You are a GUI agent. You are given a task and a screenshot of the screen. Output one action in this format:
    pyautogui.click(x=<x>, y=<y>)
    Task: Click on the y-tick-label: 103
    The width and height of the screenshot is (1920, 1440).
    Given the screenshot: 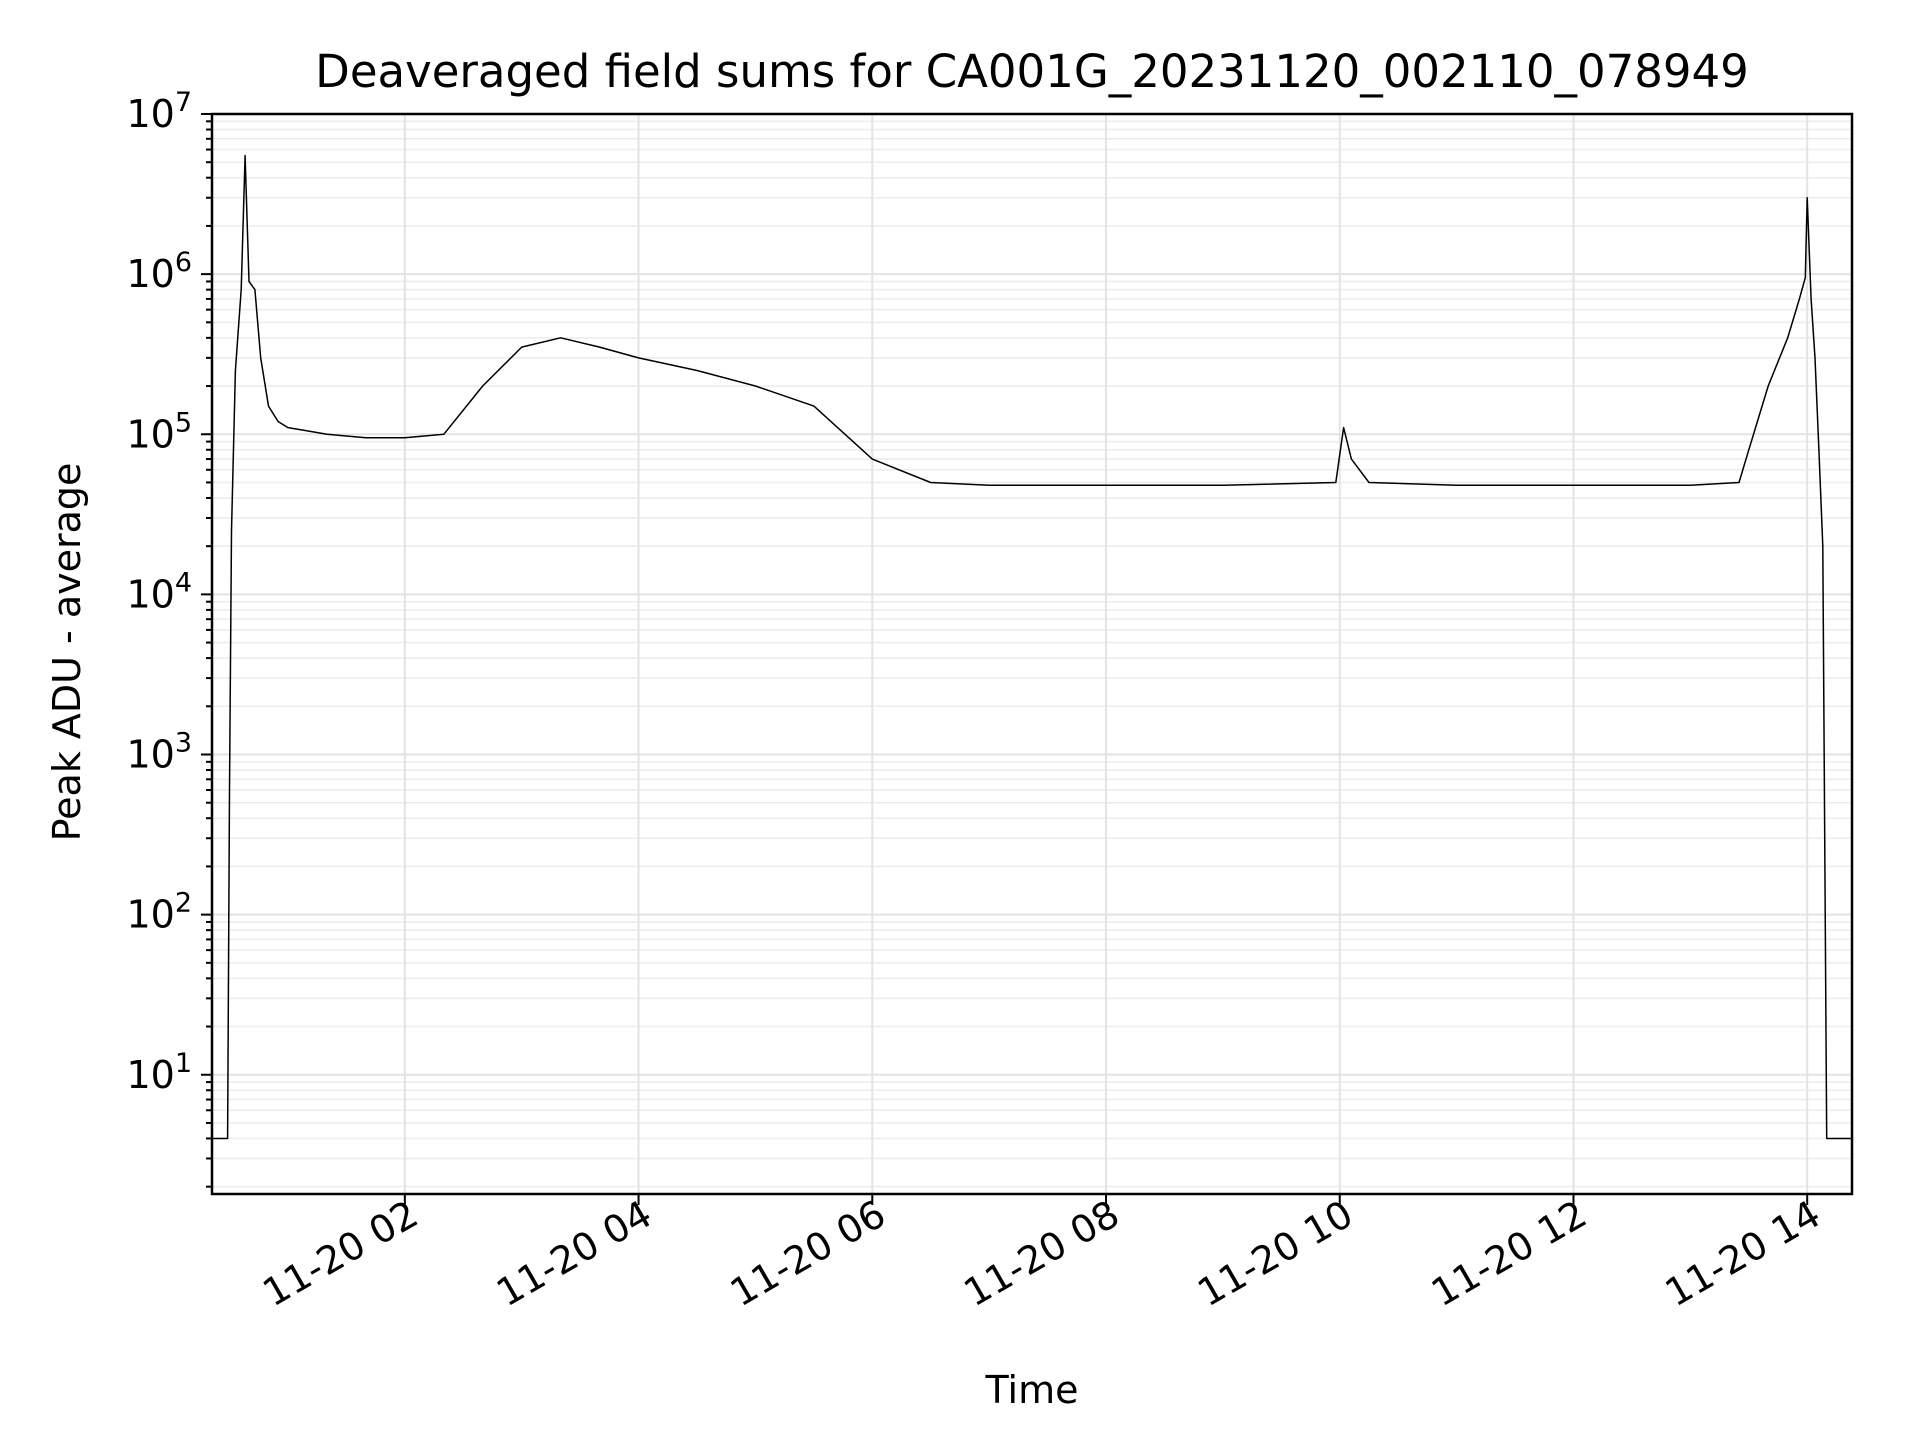 What is the action you would take?
    pyautogui.click(x=159, y=752)
    